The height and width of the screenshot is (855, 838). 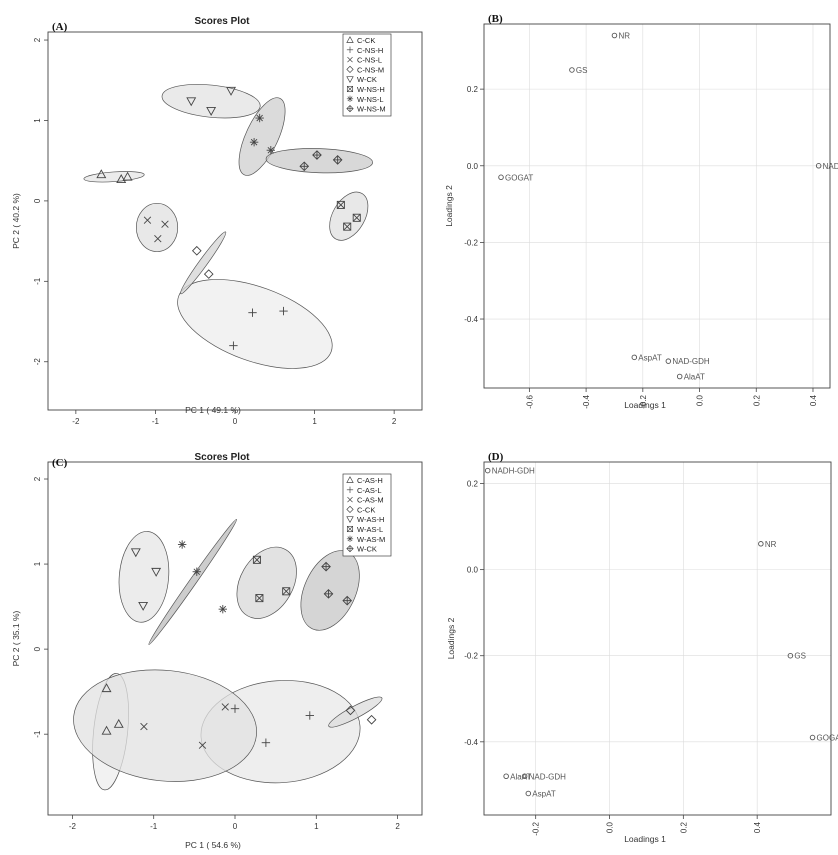 What do you see at coordinates (369, 490) in the screenshot?
I see `legend-label-c-as-l: C-AS-L` at bounding box center [369, 490].